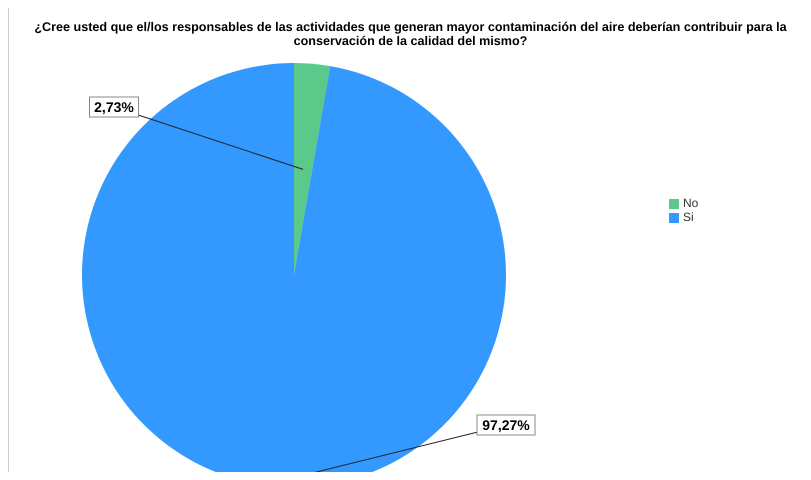 The height and width of the screenshot is (480, 811). Describe the element at coordinates (506, 425) in the screenshot. I see `data-label: 97,27%` at that location.